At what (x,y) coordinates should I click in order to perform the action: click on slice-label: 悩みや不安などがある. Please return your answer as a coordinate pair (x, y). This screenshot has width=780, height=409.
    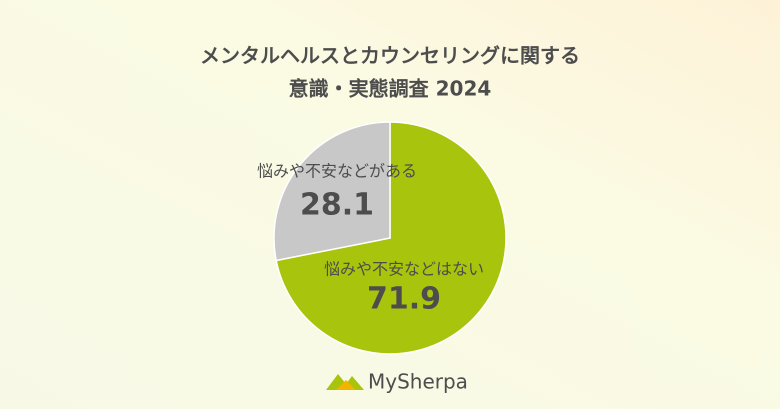
    Looking at the image, I should click on (337, 171).